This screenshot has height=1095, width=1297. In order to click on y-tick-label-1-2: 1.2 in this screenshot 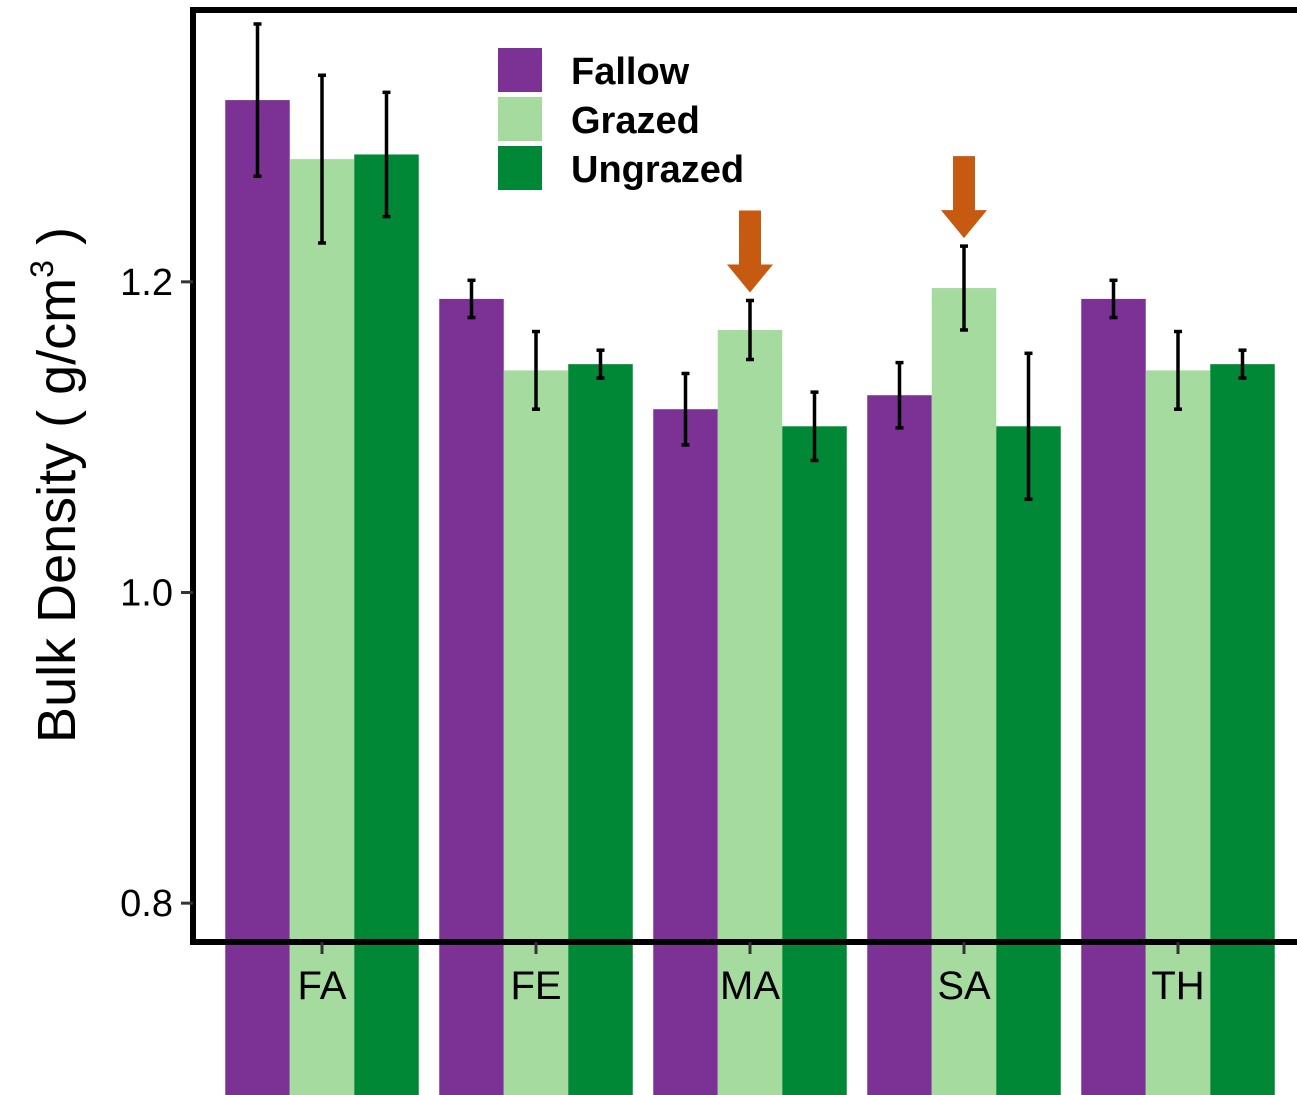, I will do `click(146, 283)`.